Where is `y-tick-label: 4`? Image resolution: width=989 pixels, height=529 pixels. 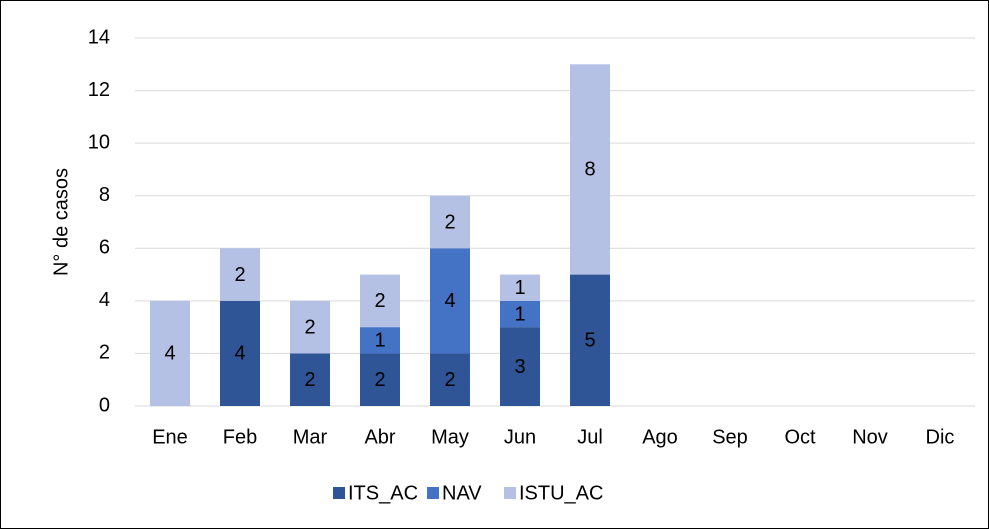
y-tick-label: 4 is located at coordinates (104, 300).